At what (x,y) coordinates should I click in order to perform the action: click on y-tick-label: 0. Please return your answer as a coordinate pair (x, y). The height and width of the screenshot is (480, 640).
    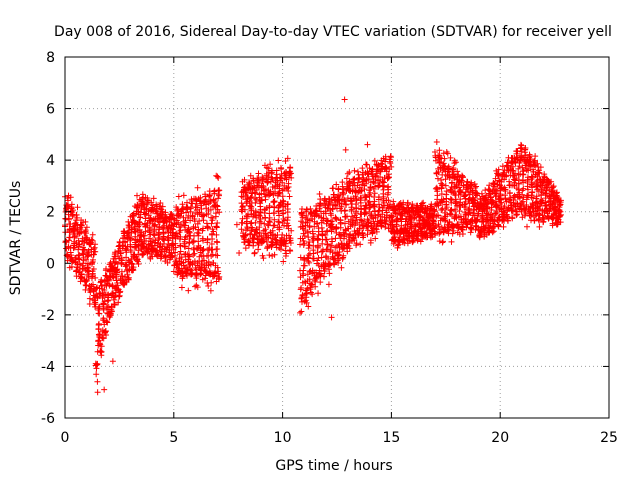
    Looking at the image, I should click on (50, 264).